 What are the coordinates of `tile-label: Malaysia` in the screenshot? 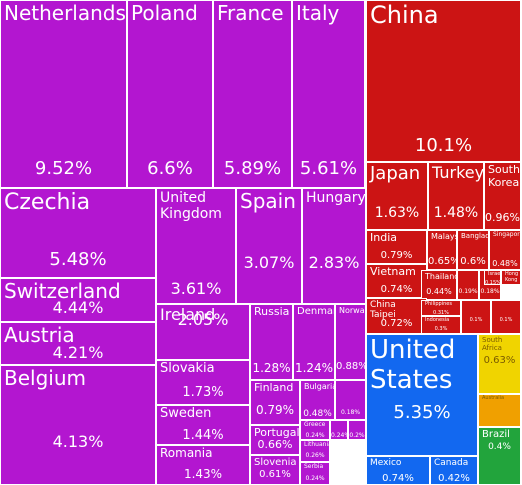 It's located at (443, 236).